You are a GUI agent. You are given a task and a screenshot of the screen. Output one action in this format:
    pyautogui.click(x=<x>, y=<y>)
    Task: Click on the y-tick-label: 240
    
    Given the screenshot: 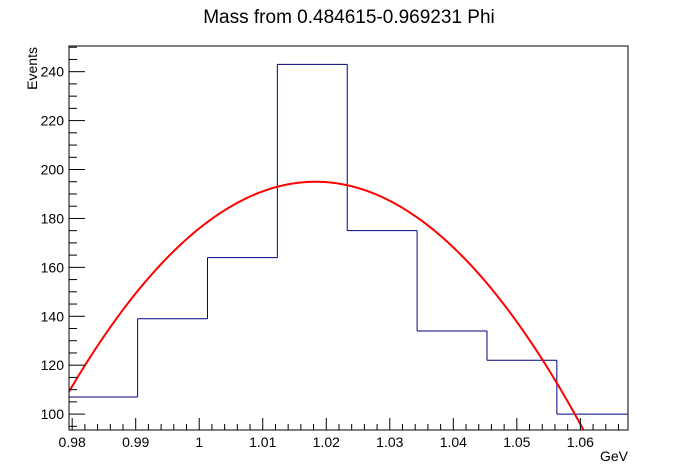 What is the action you would take?
    pyautogui.click(x=53, y=72)
    